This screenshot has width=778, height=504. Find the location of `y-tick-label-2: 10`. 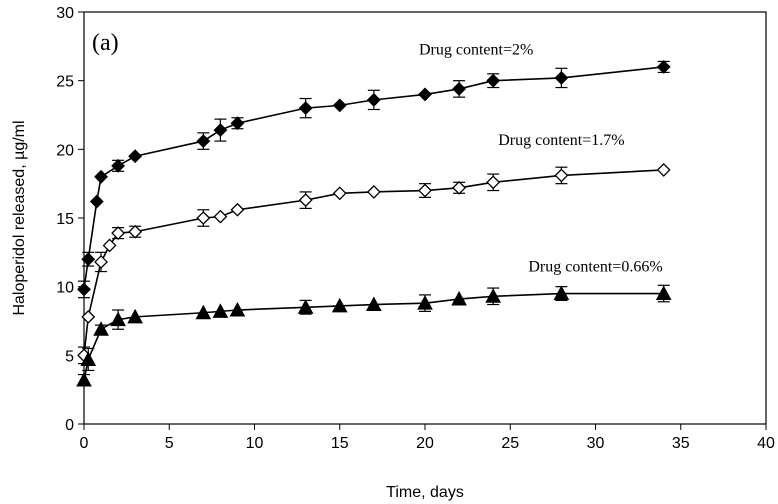

y-tick-label-2: 10 is located at coordinates (65, 288).